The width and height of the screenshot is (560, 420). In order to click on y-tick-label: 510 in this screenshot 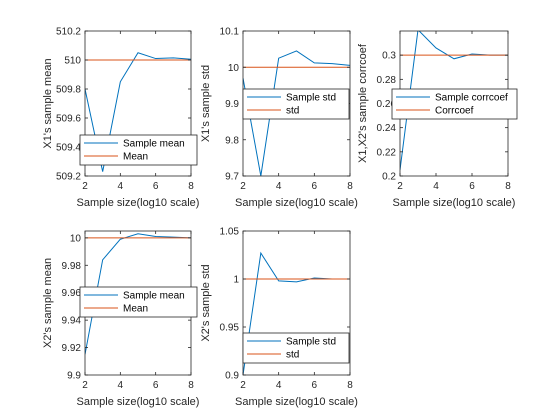, I will do `click(72, 61)`.